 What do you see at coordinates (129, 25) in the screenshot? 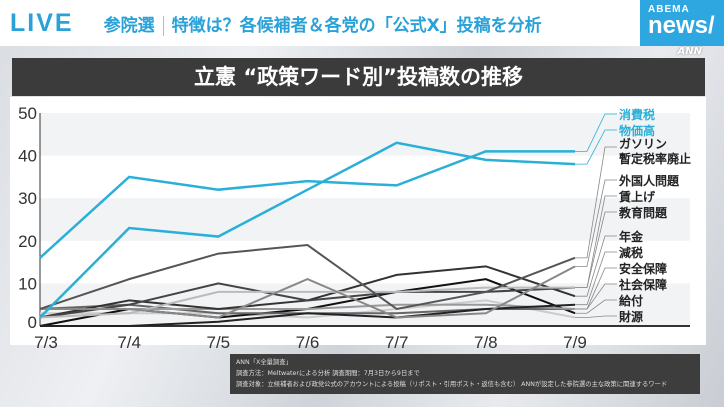
I see `headline-topic: 参院選` at bounding box center [129, 25].